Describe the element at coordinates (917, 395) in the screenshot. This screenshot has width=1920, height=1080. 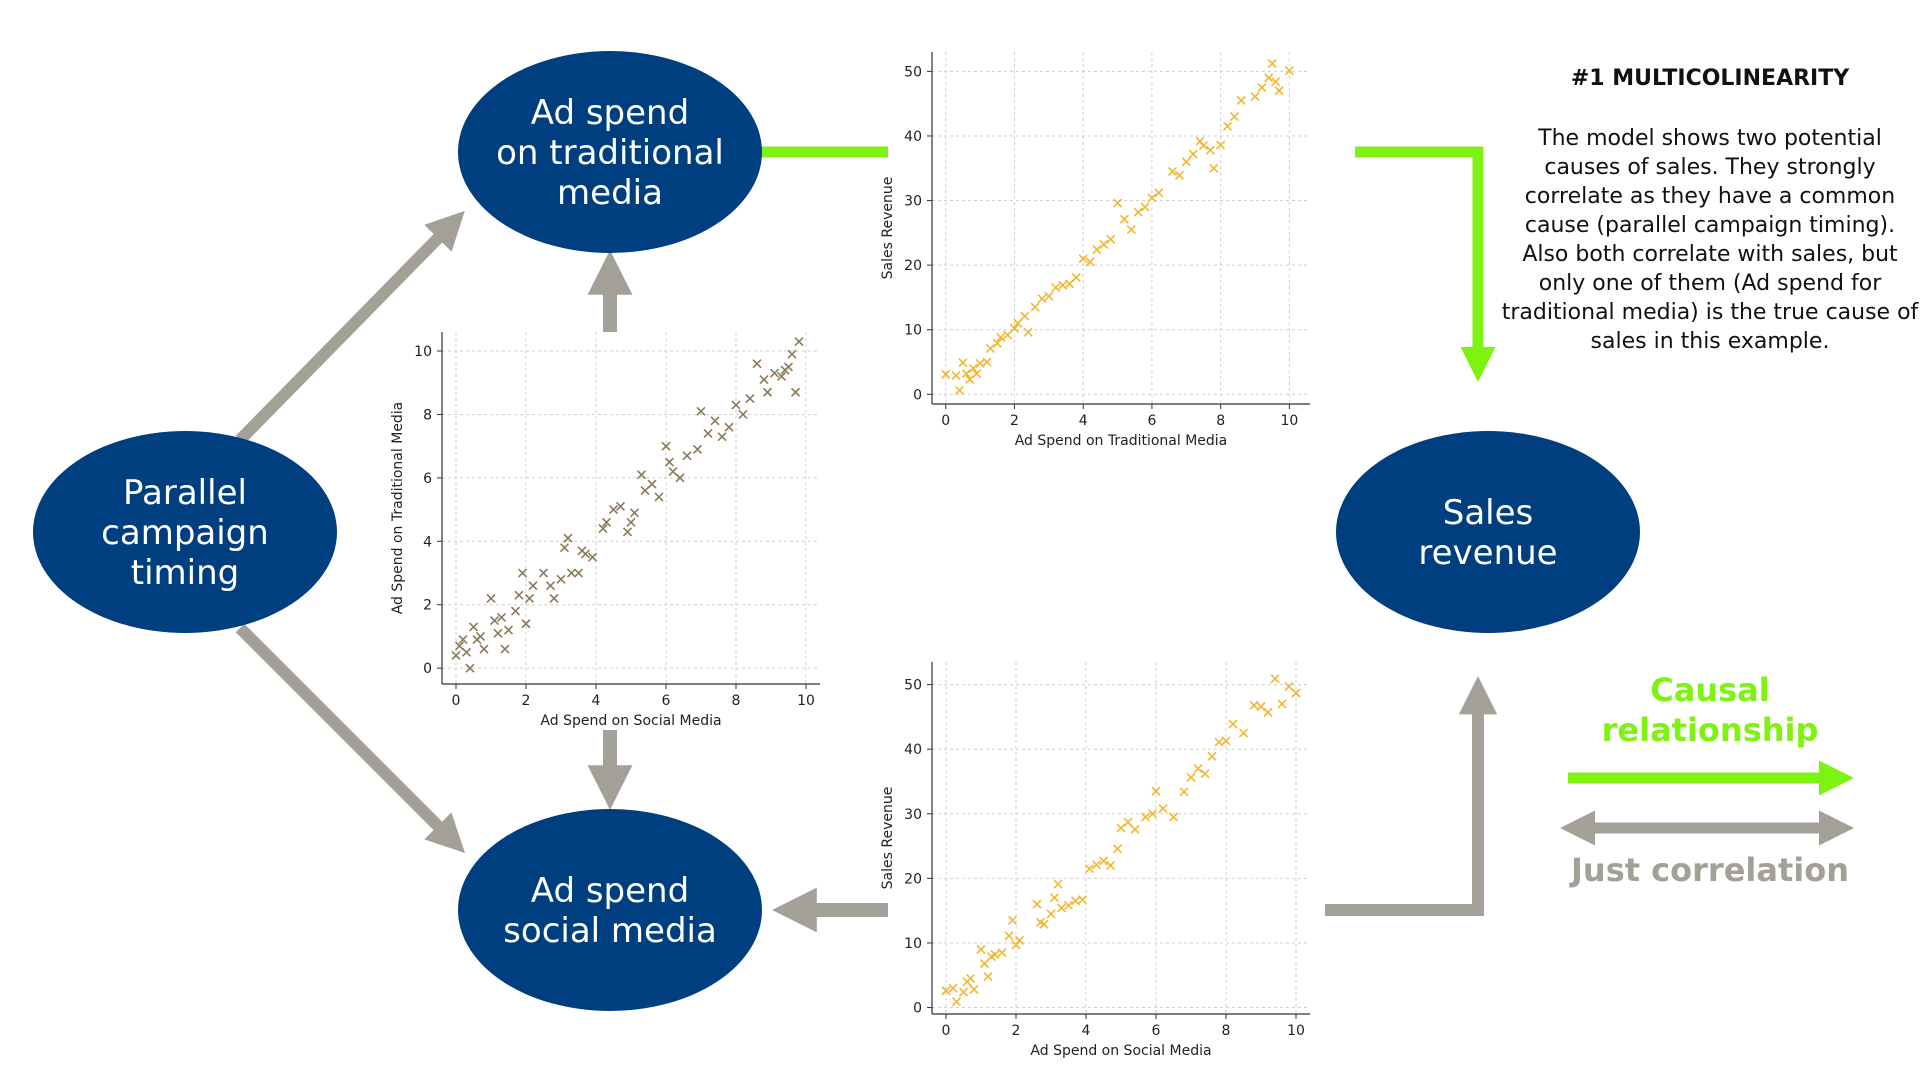
I see `y-tick-label: 0` at that location.